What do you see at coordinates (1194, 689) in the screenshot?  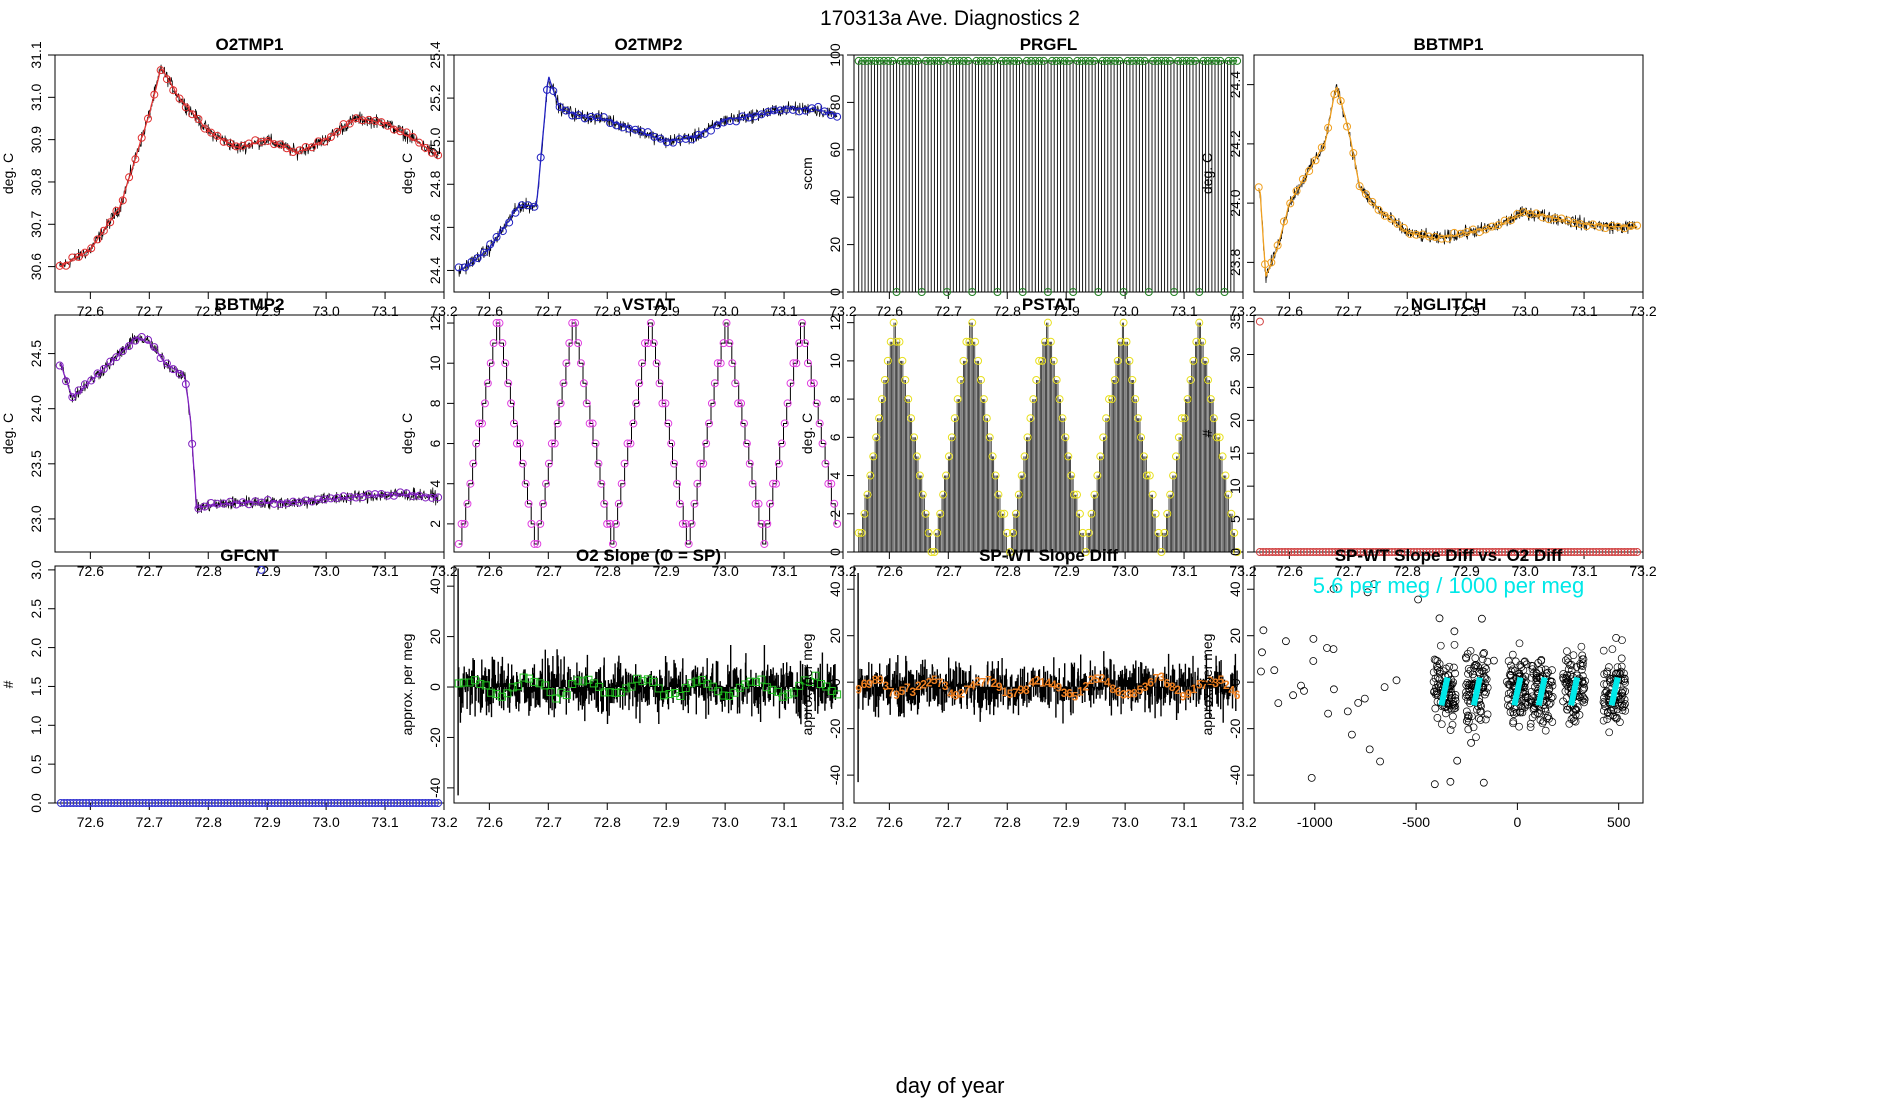 I see `data-marker: 1` at bounding box center [1194, 689].